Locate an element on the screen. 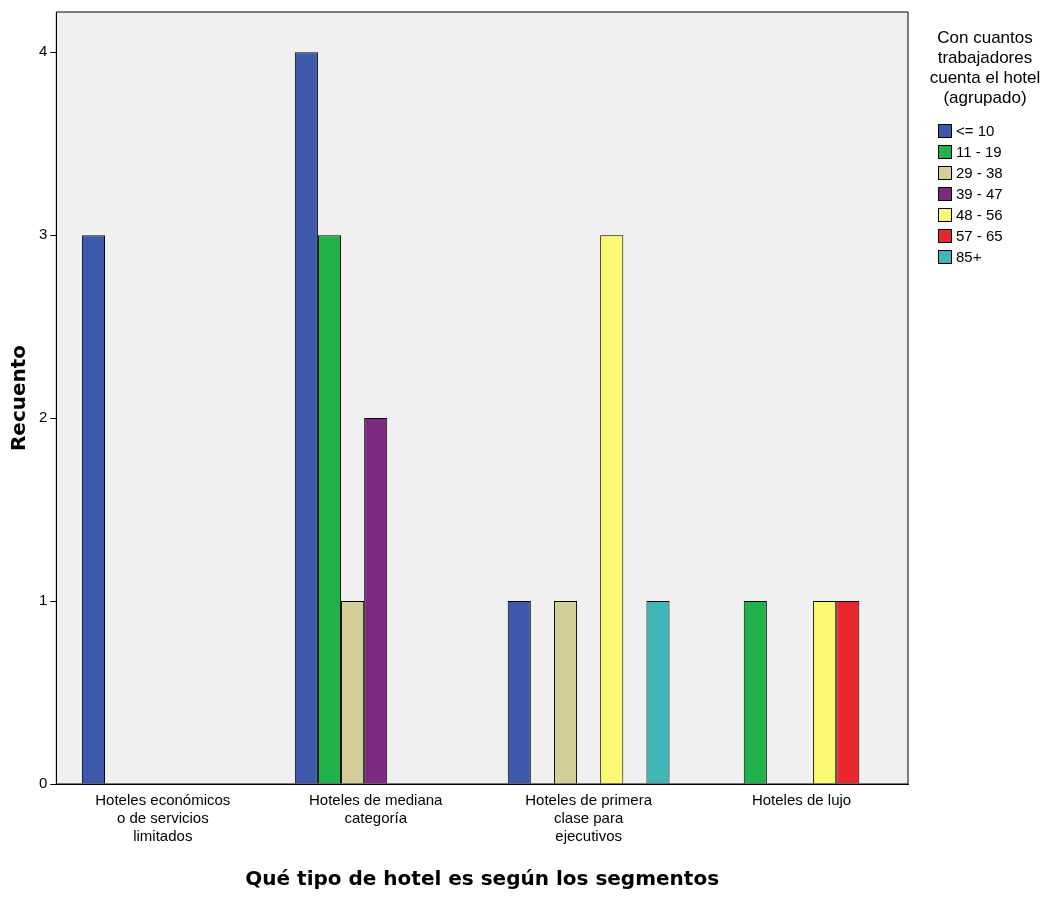  legend-label: 39 - 47 is located at coordinates (979, 193).